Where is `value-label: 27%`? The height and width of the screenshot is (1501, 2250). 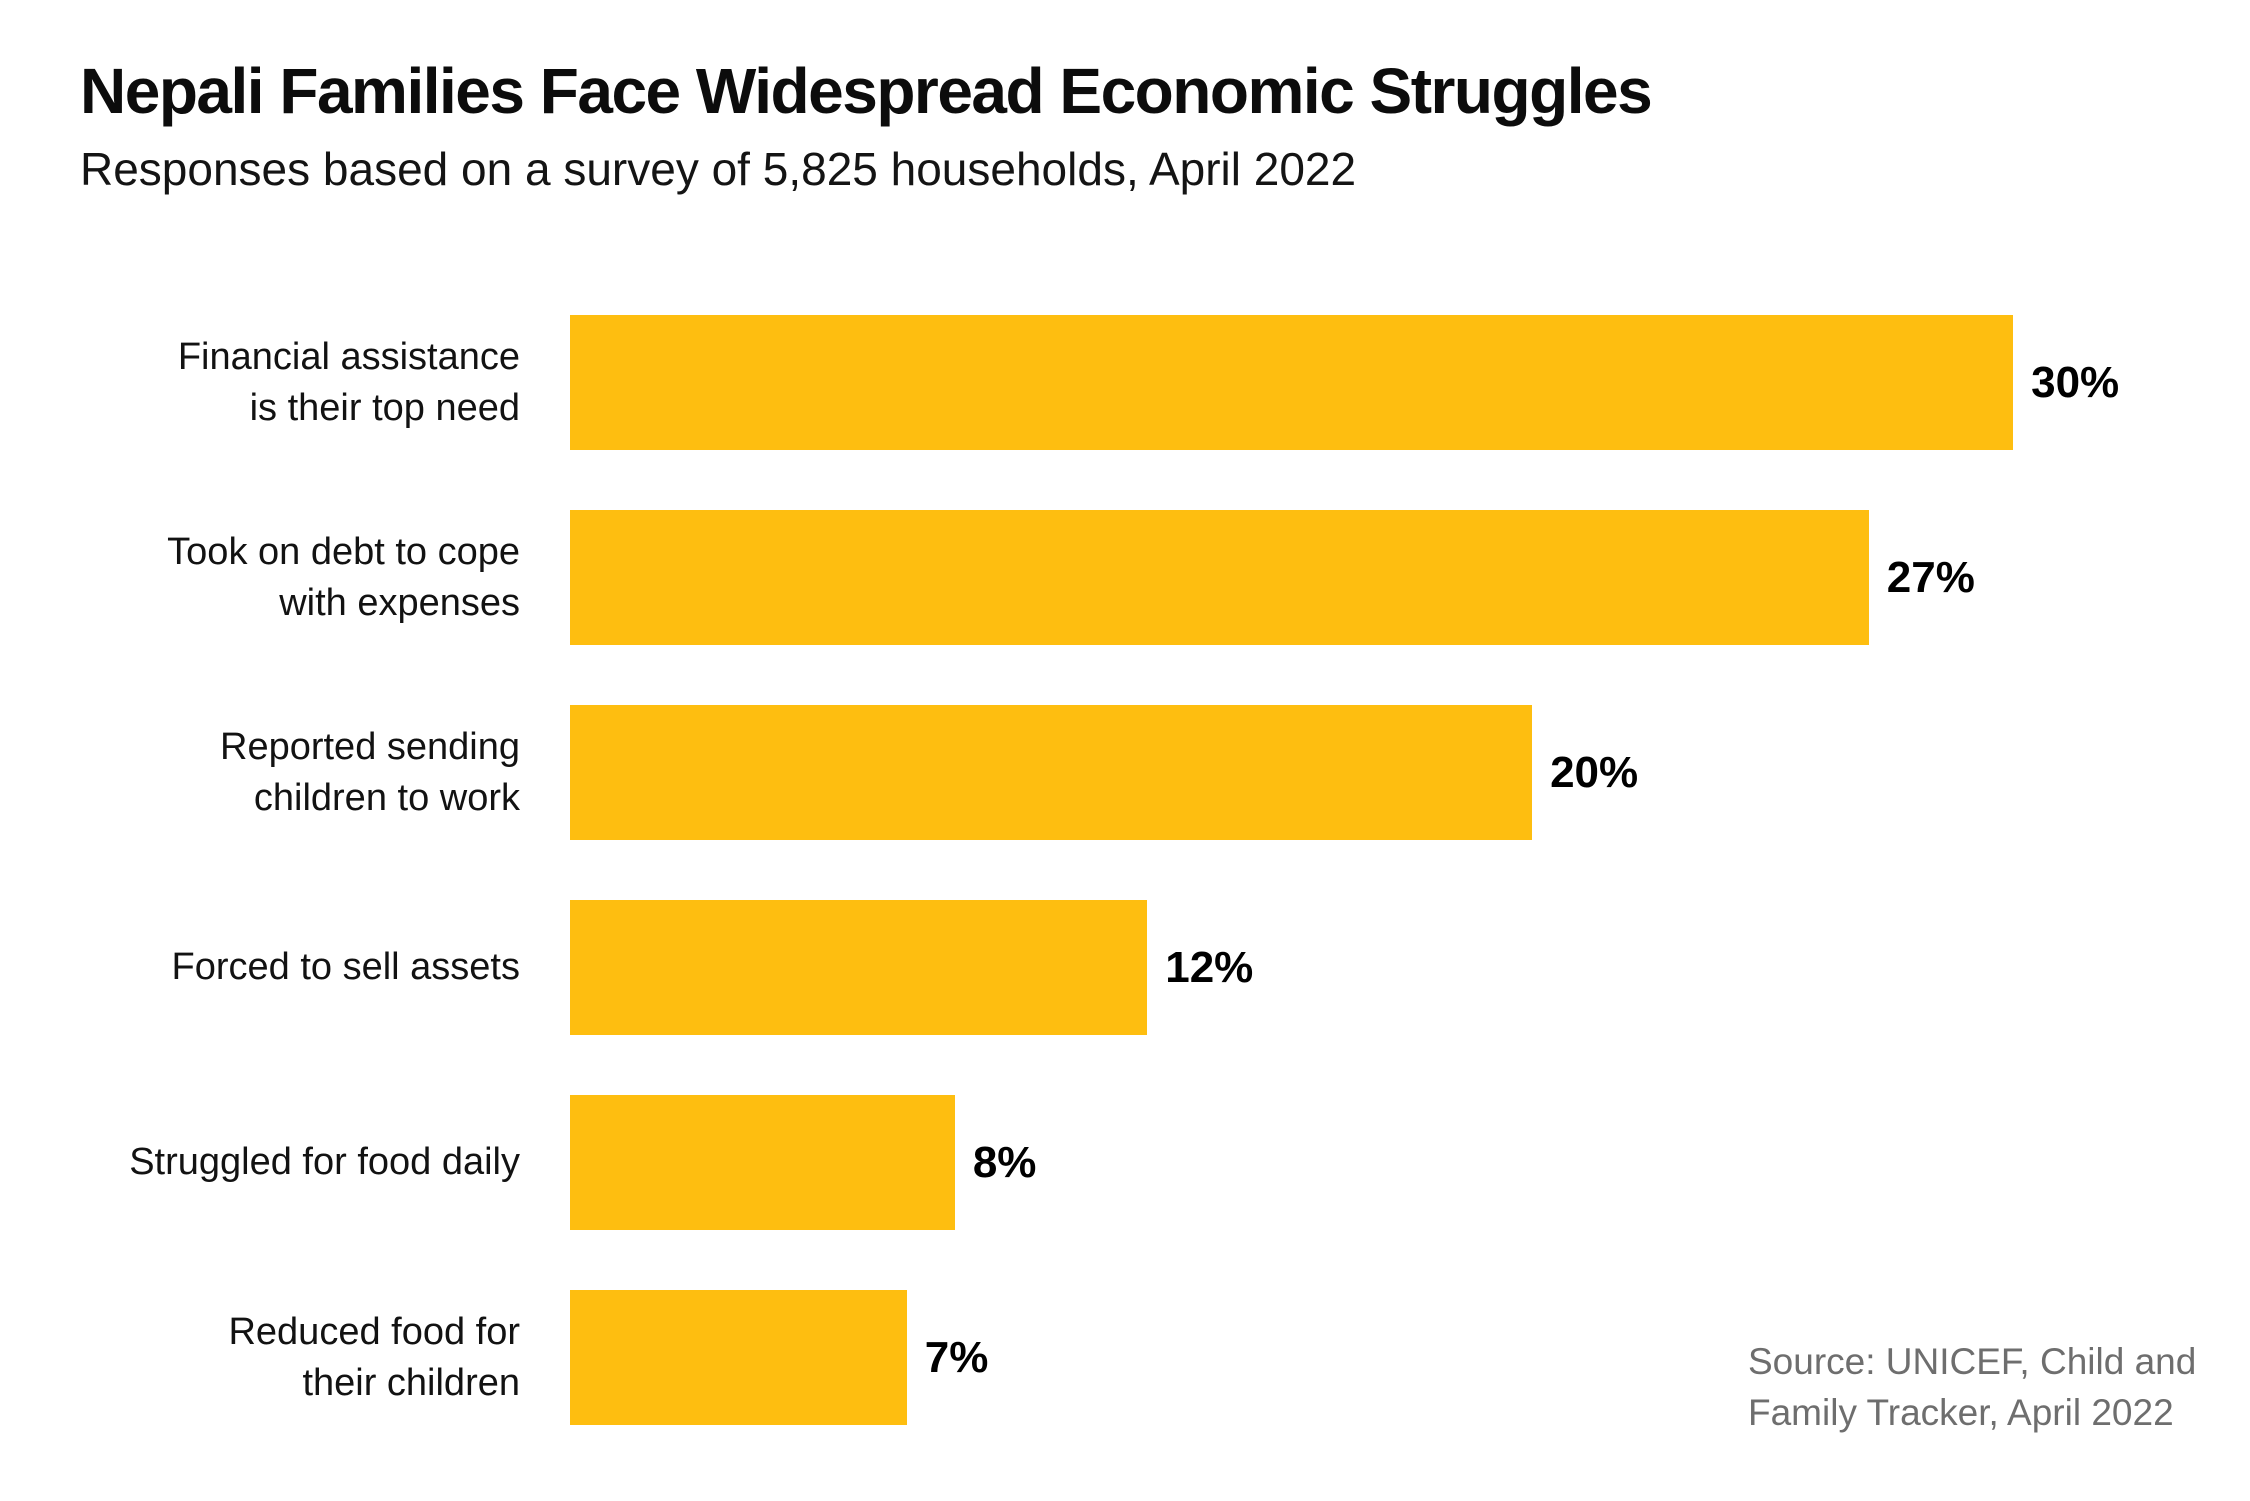
value-label: 27% is located at coordinates (1930, 577).